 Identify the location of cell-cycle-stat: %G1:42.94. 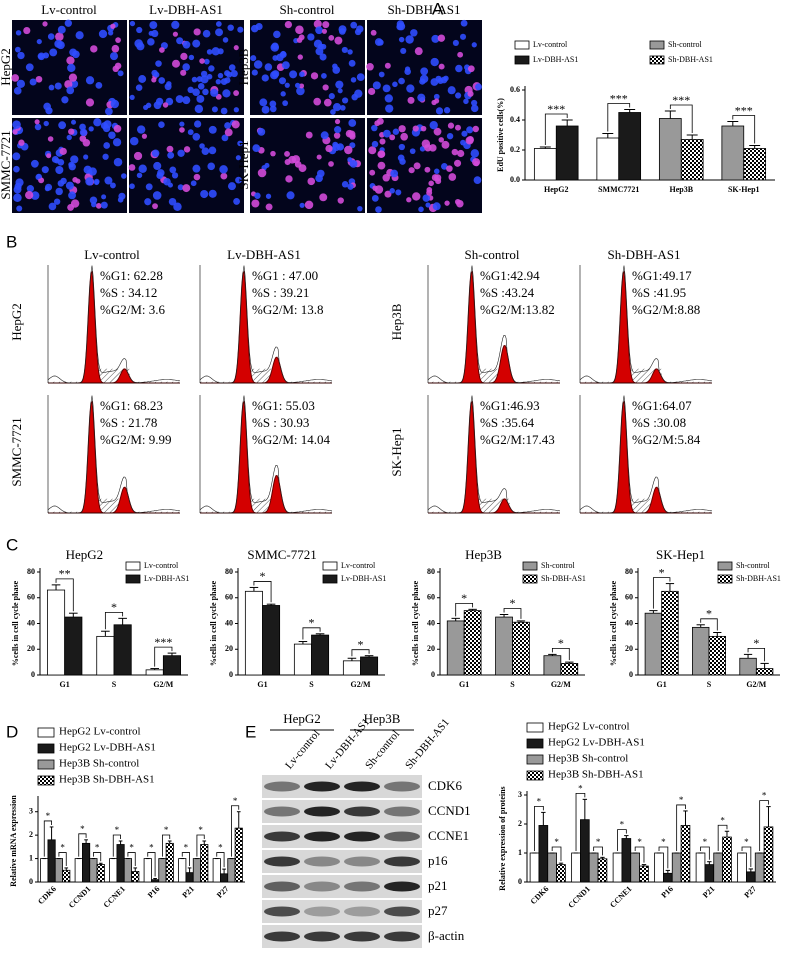
(510, 275).